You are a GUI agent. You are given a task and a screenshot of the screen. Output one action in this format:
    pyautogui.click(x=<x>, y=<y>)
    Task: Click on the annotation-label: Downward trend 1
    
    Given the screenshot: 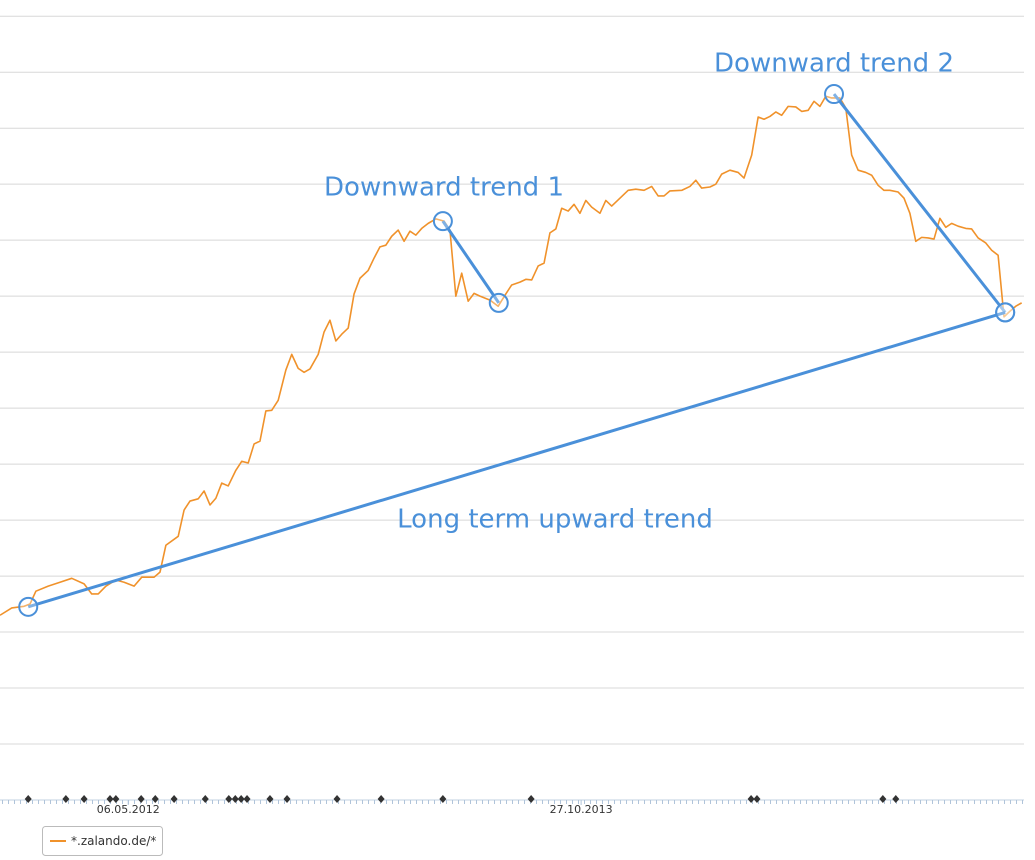 What is the action you would take?
    pyautogui.click(x=444, y=188)
    